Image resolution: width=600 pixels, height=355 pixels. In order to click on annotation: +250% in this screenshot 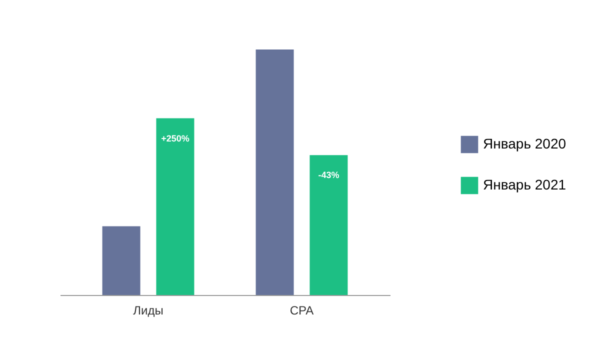, I will do `click(175, 138)`.